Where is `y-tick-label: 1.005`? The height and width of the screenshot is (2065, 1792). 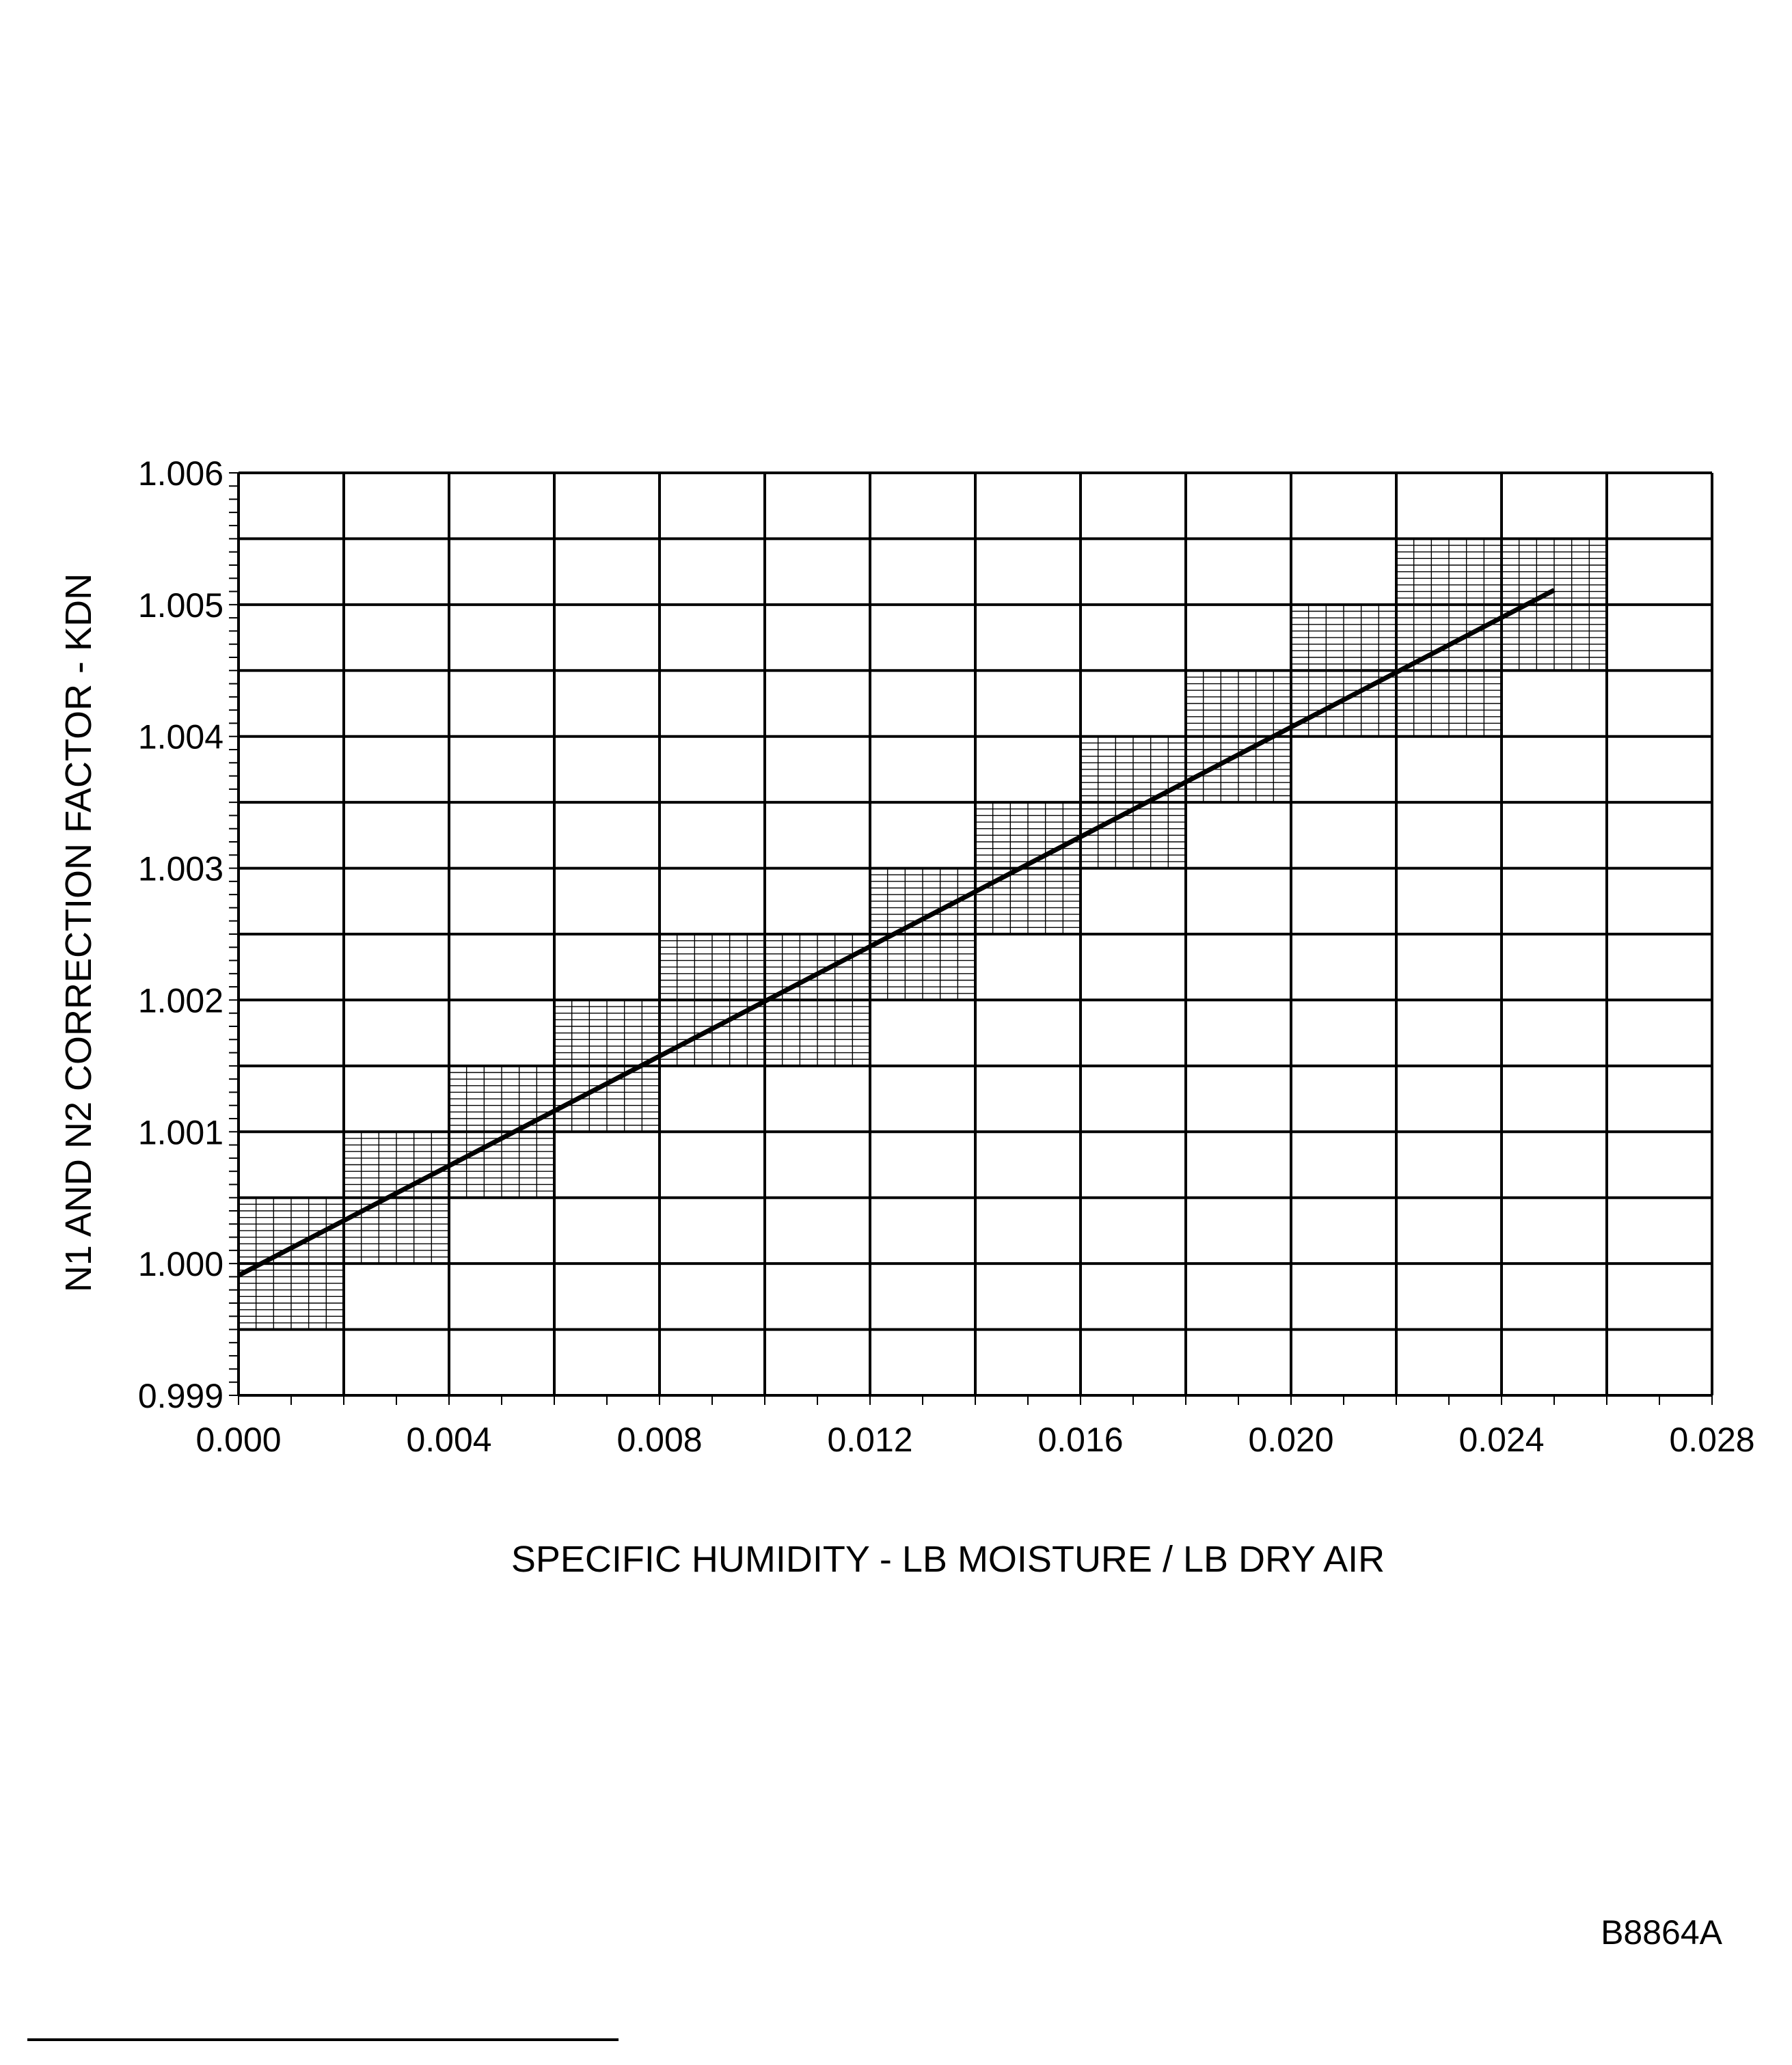
y-tick-label: 1.005 is located at coordinates (180, 605).